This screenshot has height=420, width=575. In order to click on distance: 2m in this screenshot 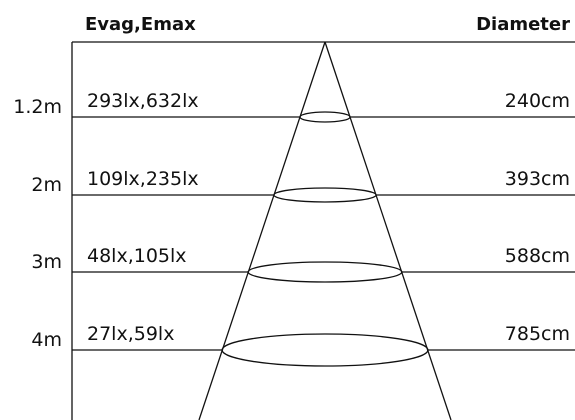, I will do `click(46, 185)`.